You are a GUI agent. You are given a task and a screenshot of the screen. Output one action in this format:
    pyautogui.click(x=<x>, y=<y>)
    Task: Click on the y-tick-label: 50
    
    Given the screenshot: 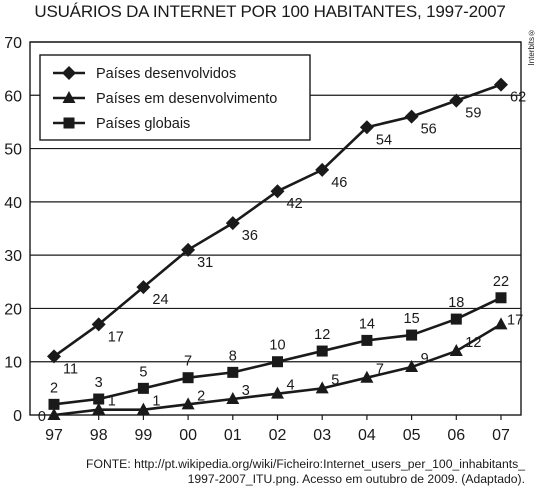 What is the action you would take?
    pyautogui.click(x=13, y=150)
    